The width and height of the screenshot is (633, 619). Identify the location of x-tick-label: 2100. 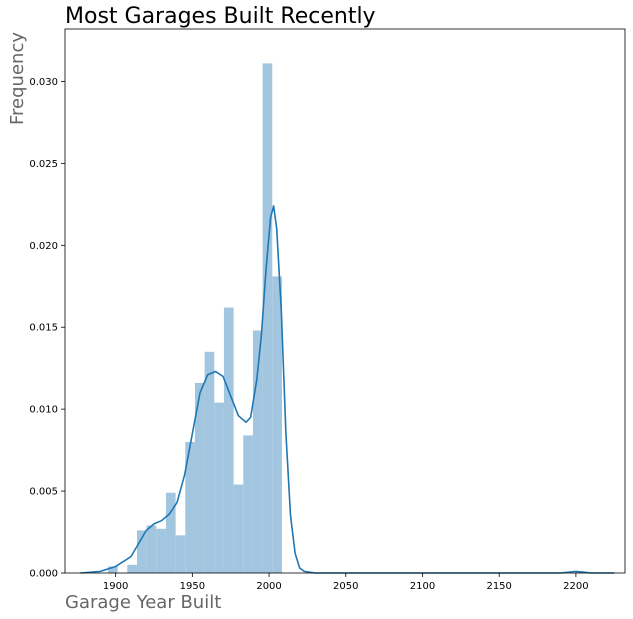
(422, 586).